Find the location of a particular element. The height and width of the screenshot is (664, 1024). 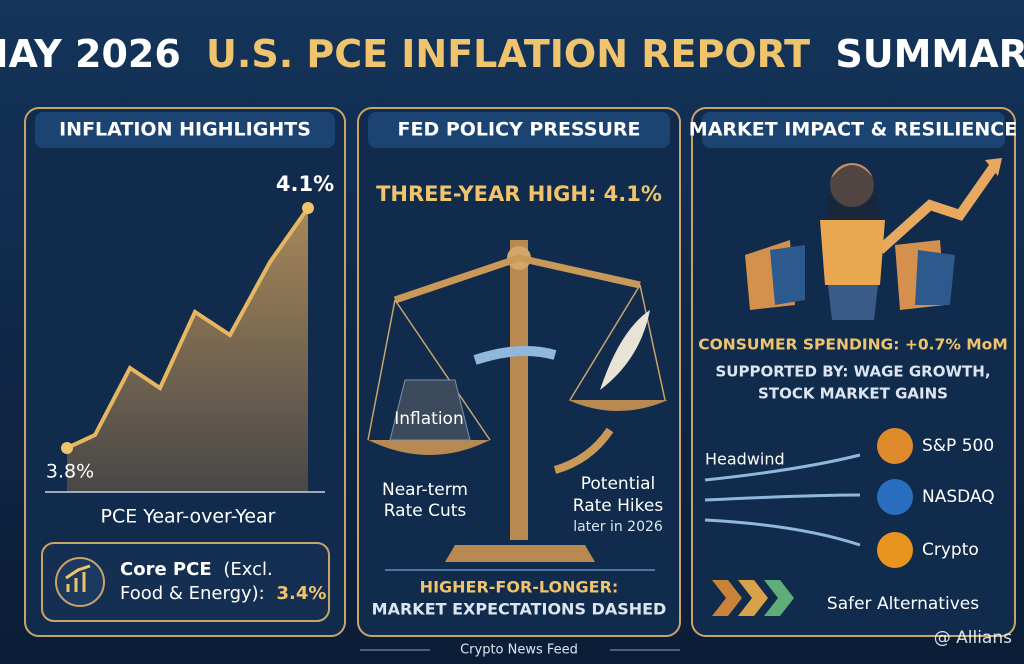

chart-area is located at coordinates (187, 350).